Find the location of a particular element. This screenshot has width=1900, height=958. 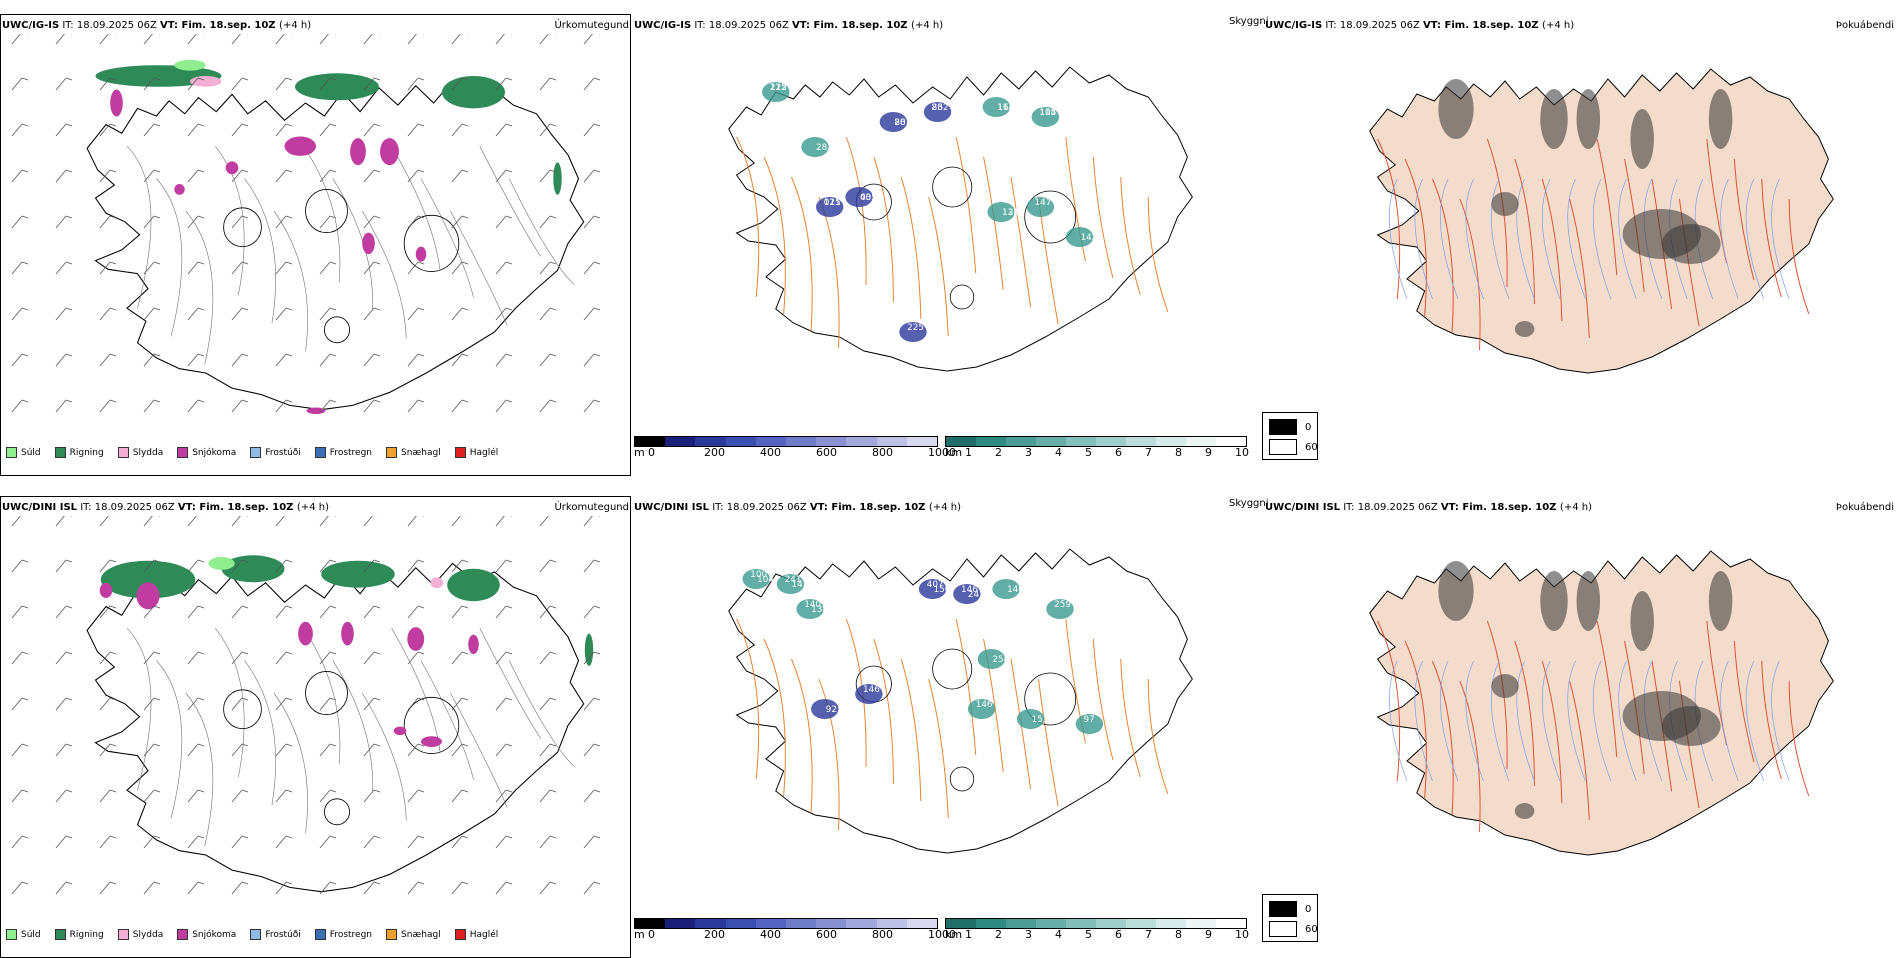

visibility-value-label: 112 is located at coordinates (778, 88).